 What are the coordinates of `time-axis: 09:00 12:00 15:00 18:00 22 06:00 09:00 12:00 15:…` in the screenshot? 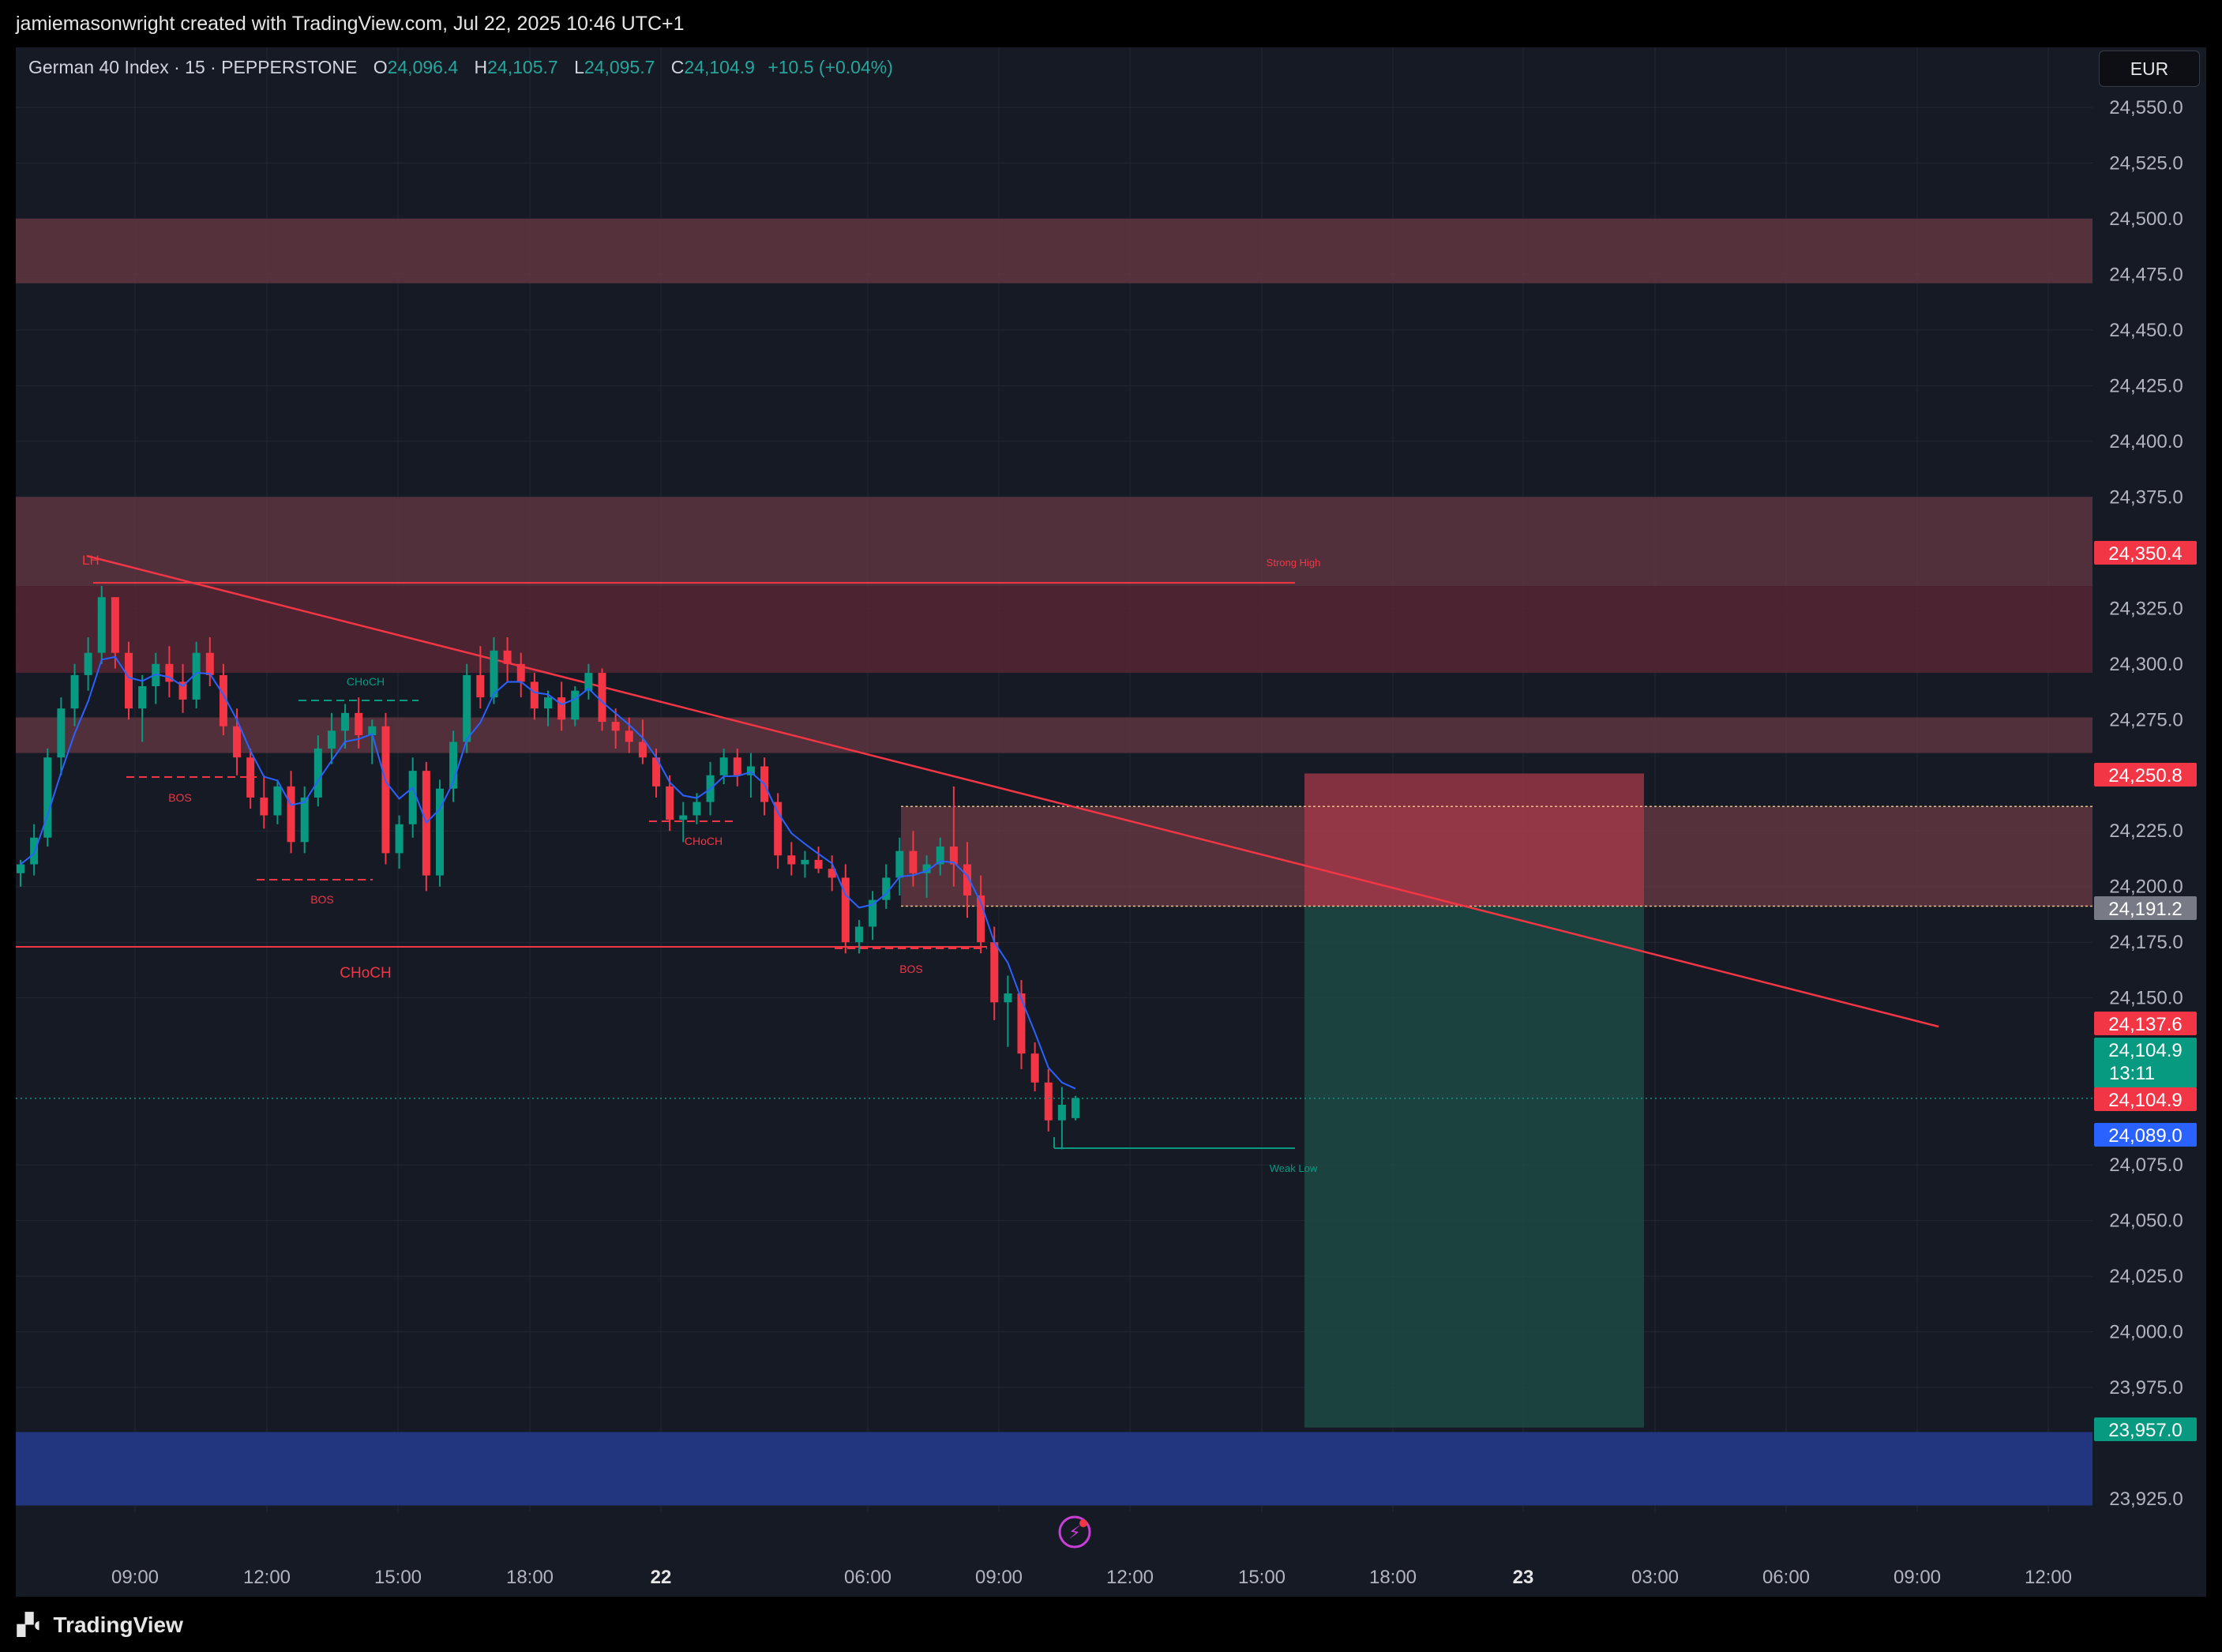 It's located at (1091, 1577).